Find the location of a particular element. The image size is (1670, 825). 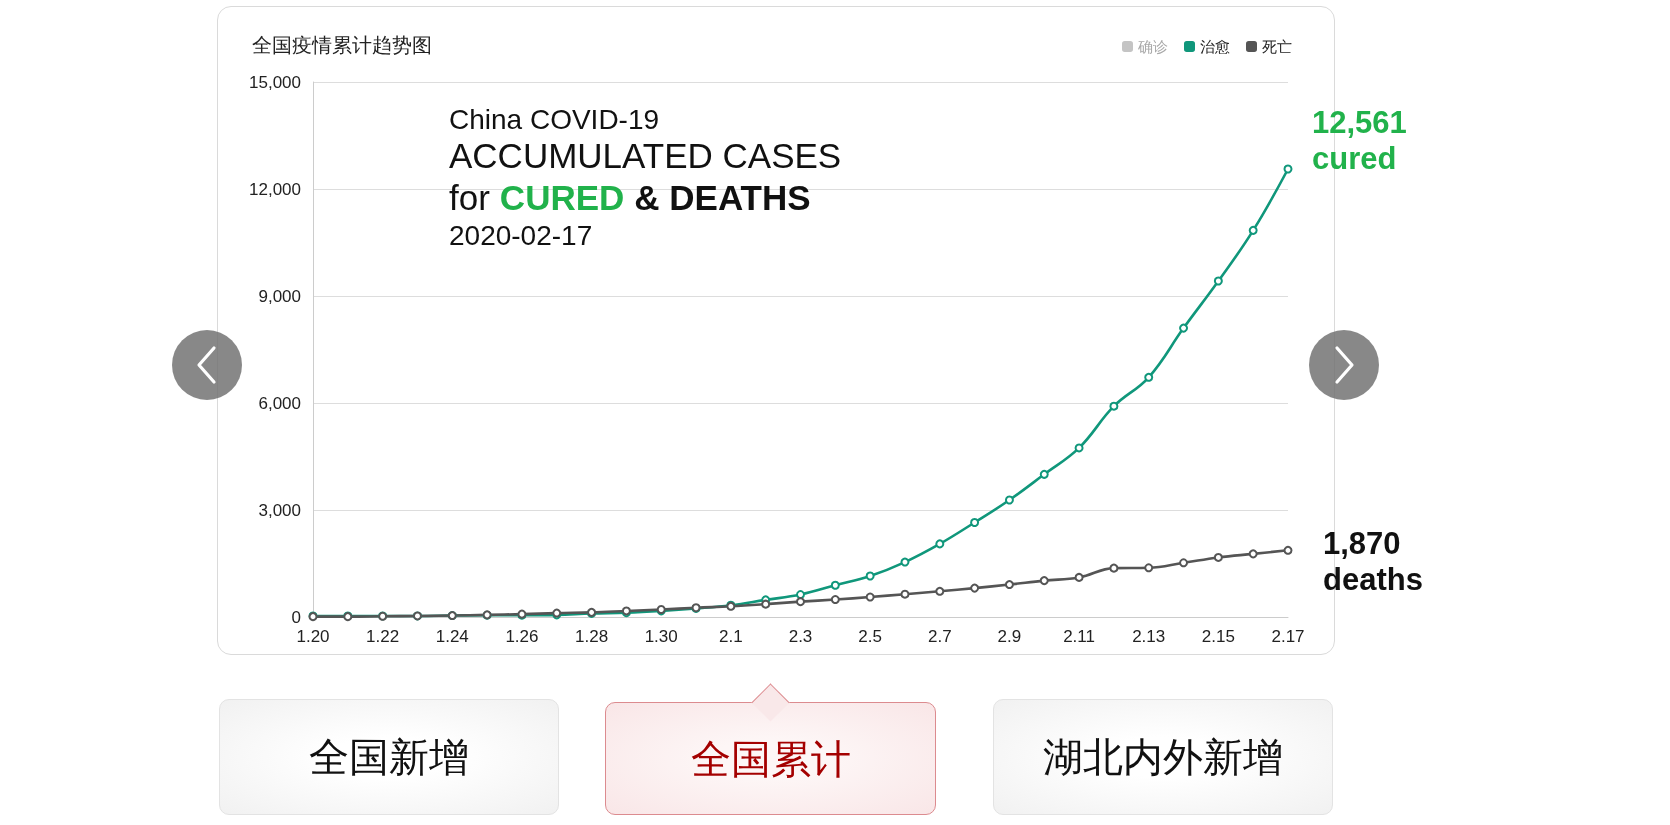

y-tick-label: 6,000 is located at coordinates (279, 403).